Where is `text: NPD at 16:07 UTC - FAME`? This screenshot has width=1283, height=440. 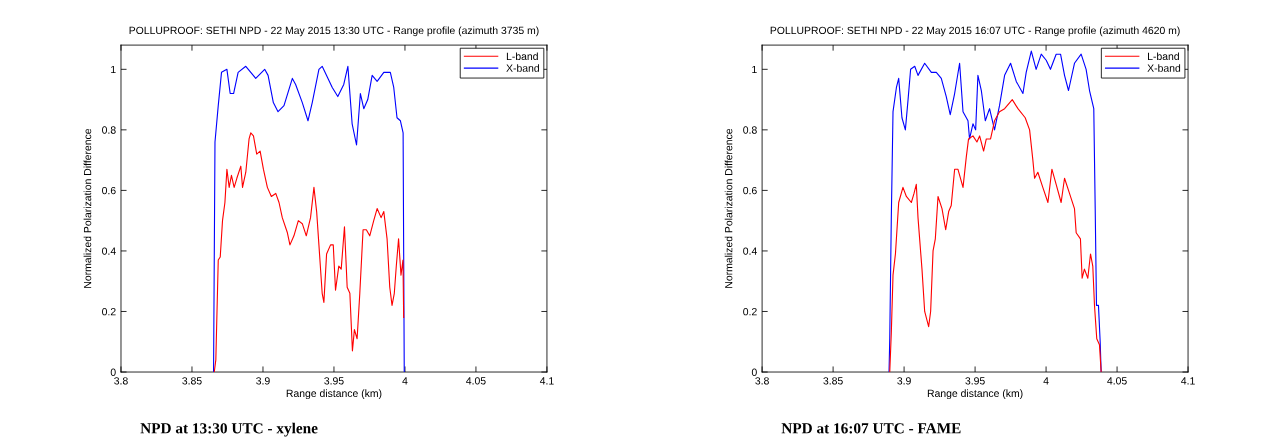 text: NPD at 16:07 UTC - FAME is located at coordinates (871, 428).